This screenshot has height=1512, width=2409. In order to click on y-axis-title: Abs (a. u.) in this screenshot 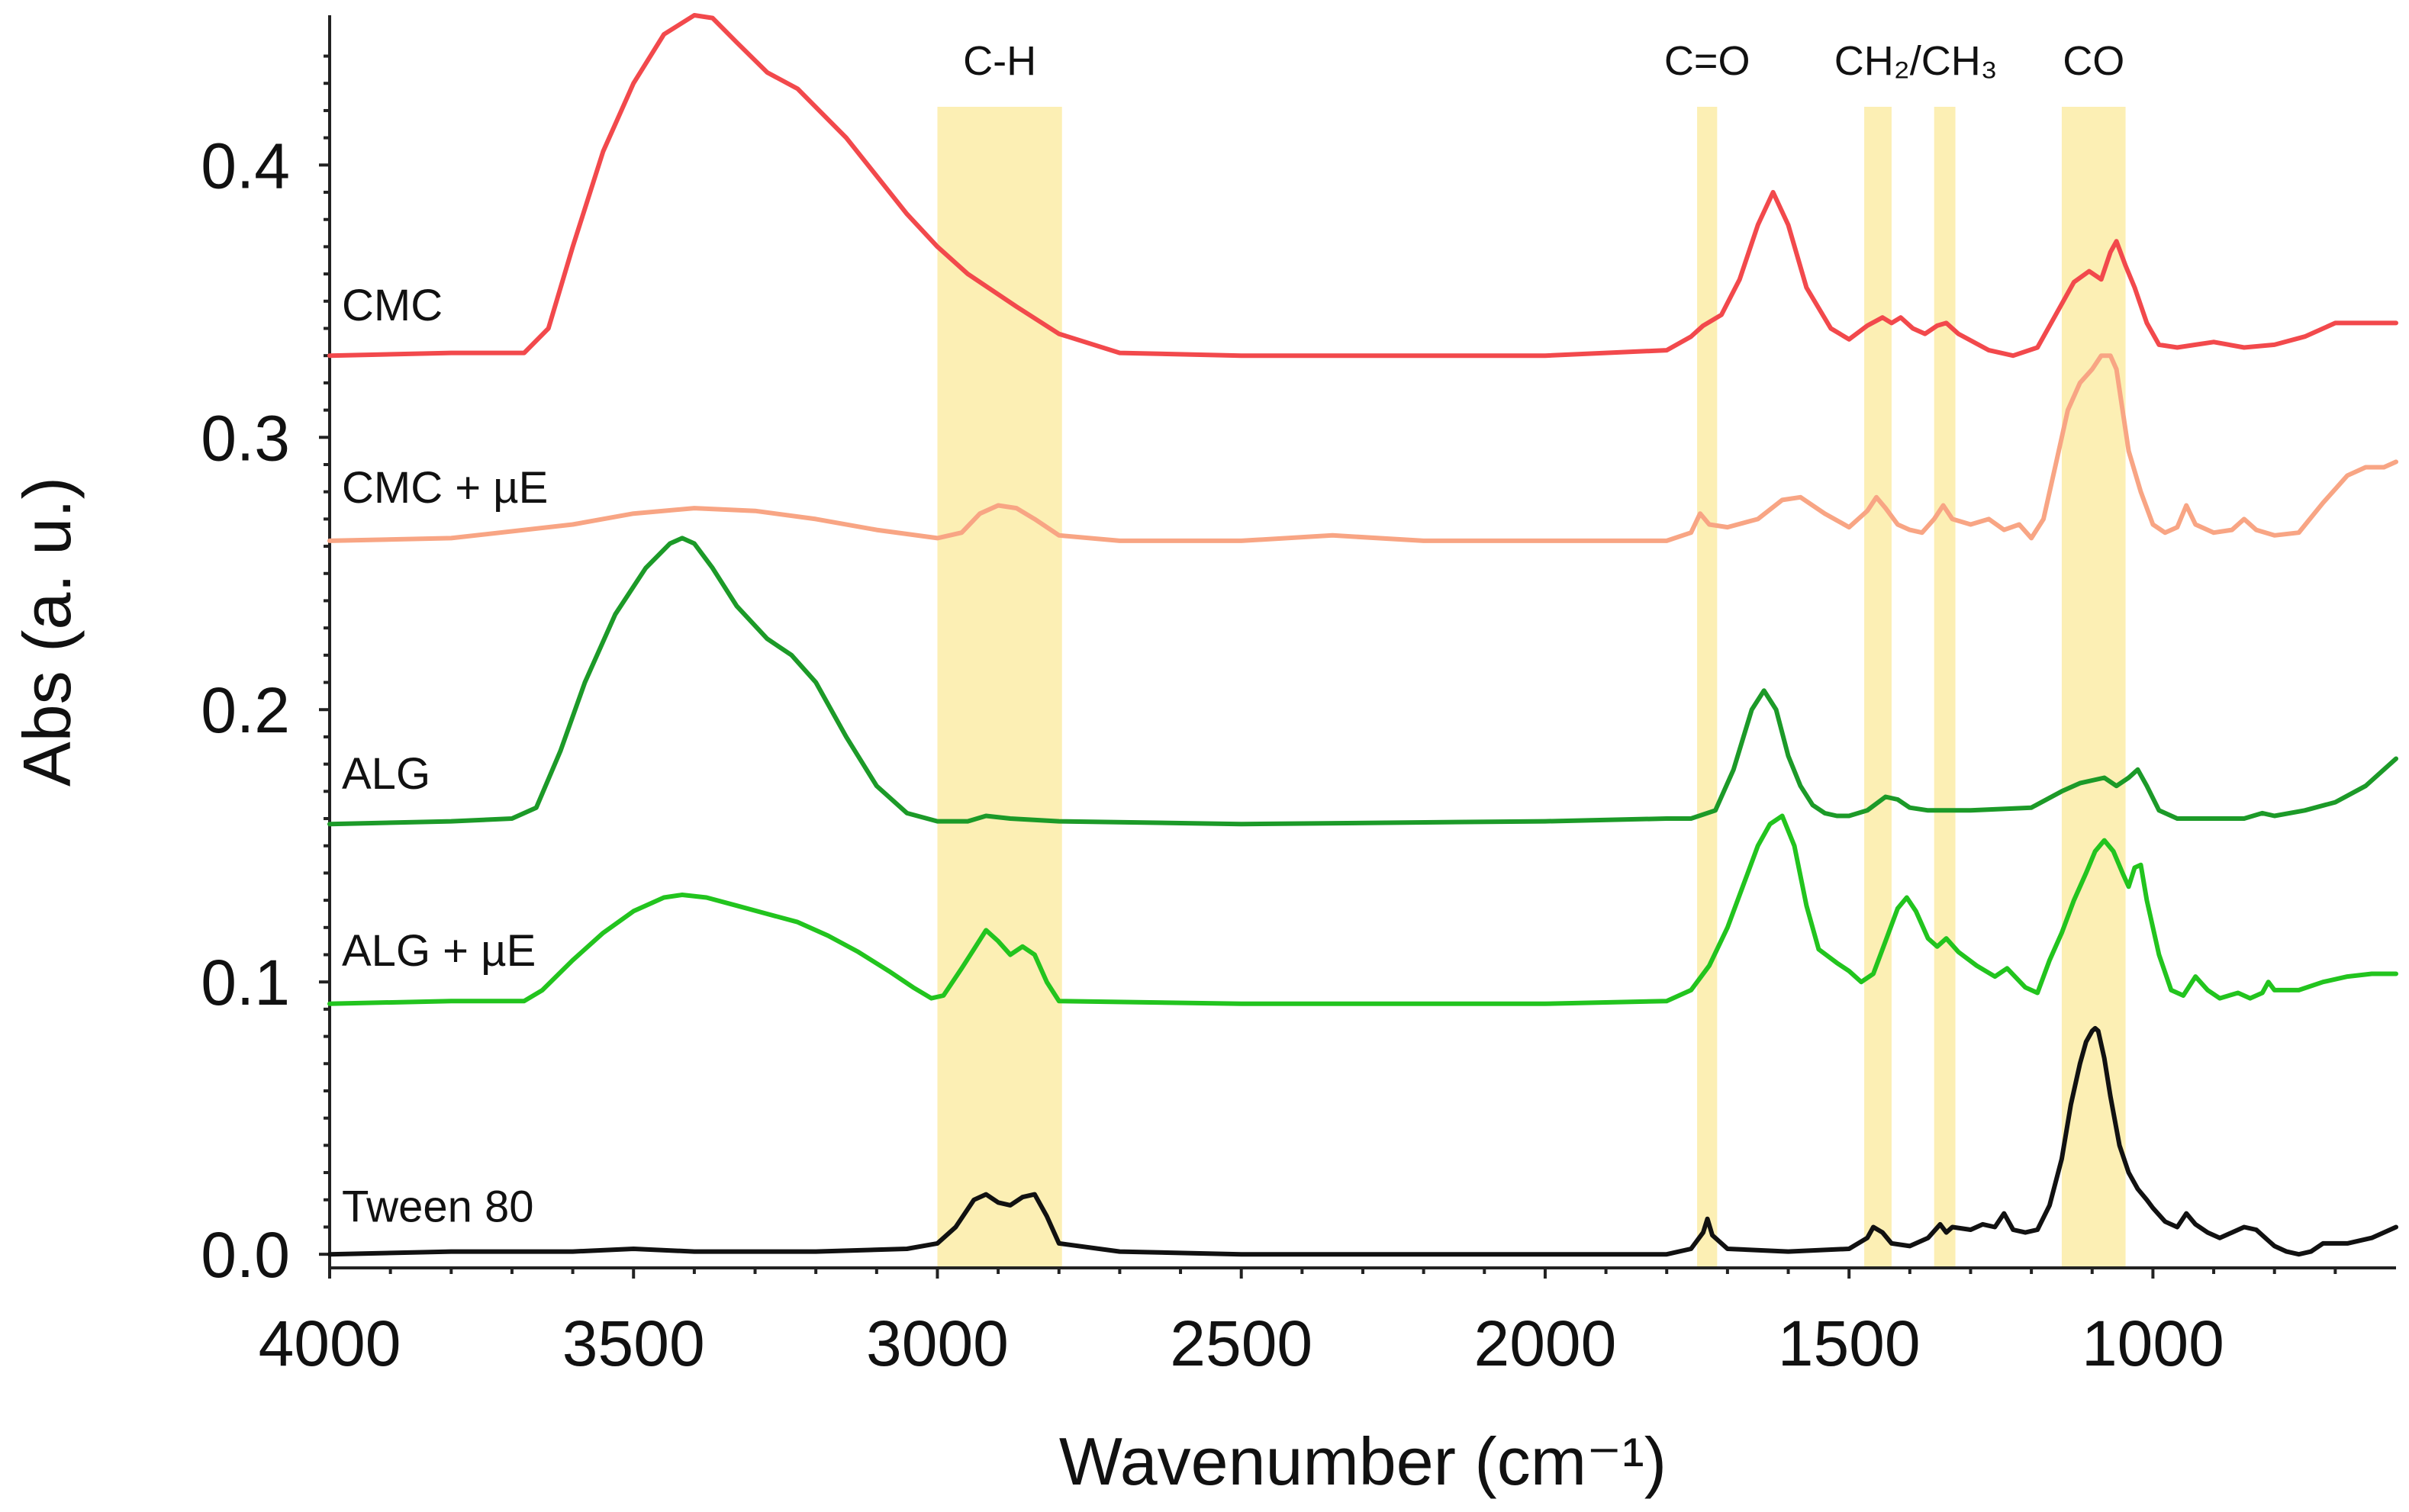, I will do `click(47, 632)`.